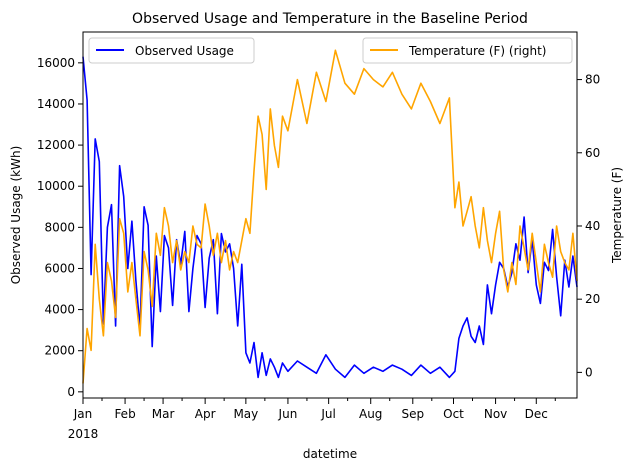 The height and width of the screenshot is (471, 636). Describe the element at coordinates (56, 63) in the screenshot. I see `y-left-tick-label: 16000` at that location.